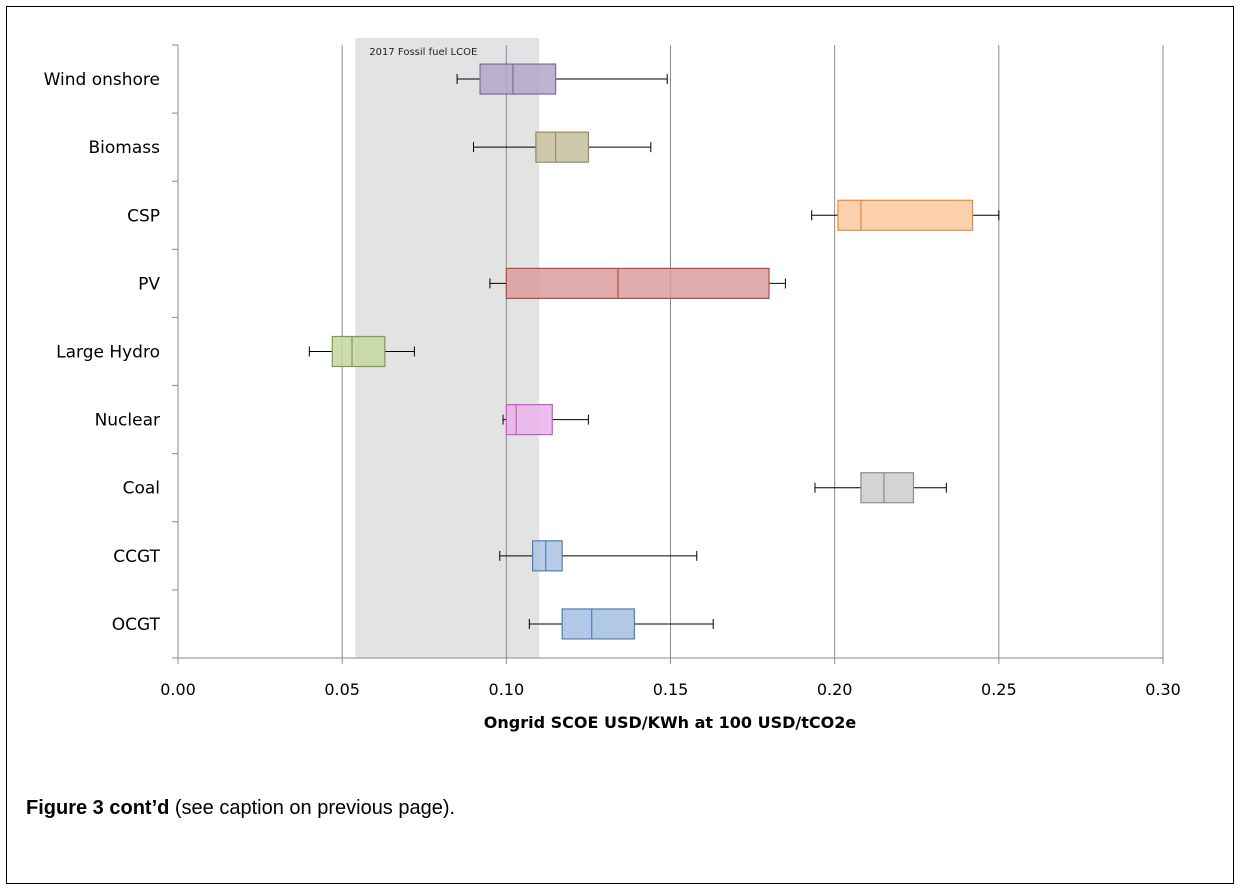  I want to click on box-wind-onshore, so click(562, 79).